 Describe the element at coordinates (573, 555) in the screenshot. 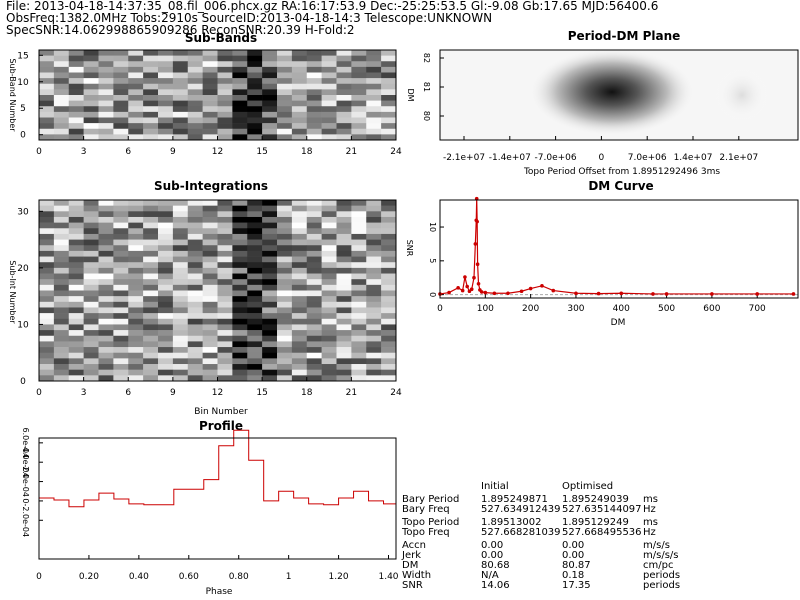

I see `table-row-optimised: 0.00` at that location.